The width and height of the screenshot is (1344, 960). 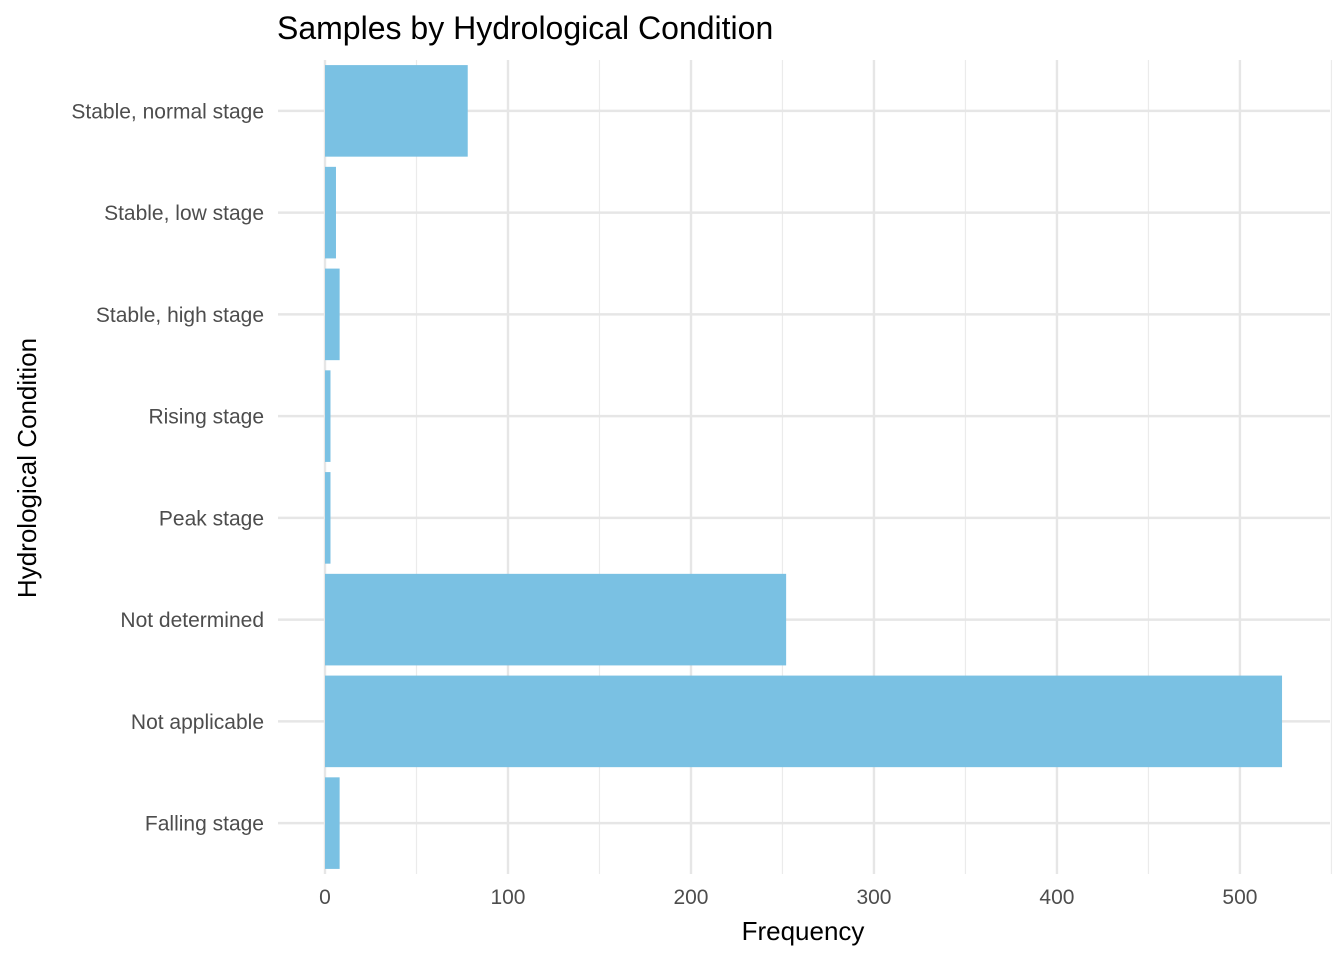 What do you see at coordinates (204, 824) in the screenshot?
I see `y-tick-label: Falling stage` at bounding box center [204, 824].